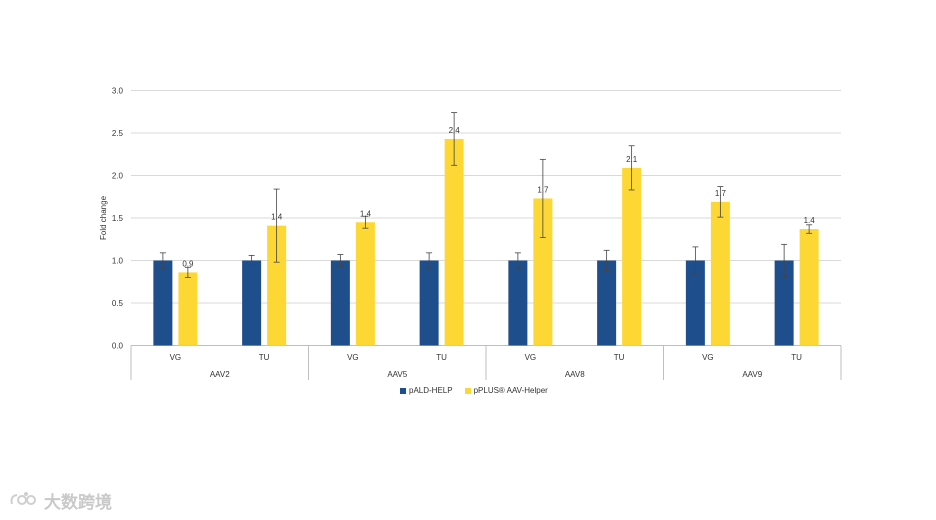 Image resolution: width=936 pixels, height=520 pixels. I want to click on y-tick-label: 0.5, so click(118, 303).